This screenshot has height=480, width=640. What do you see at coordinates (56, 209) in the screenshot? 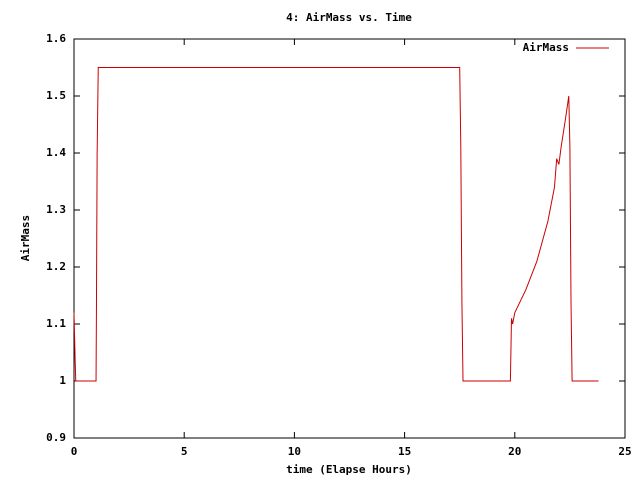
I see `y-tick-label: 1.3` at bounding box center [56, 209].